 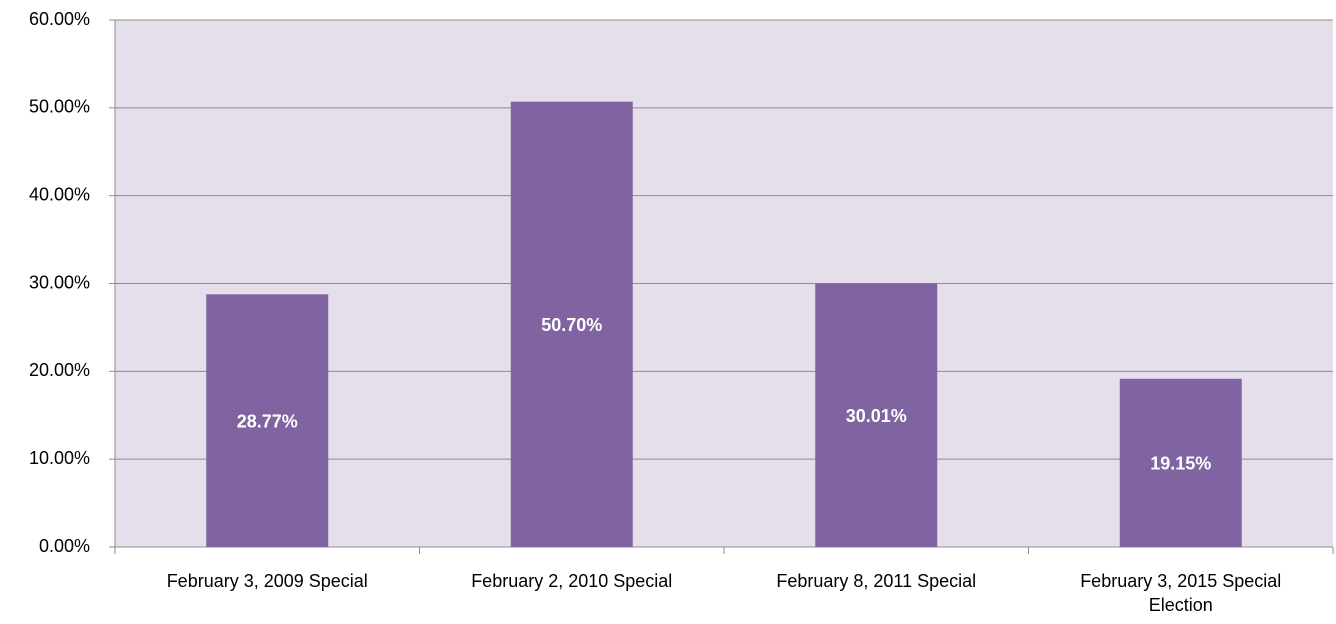 What do you see at coordinates (59, 194) in the screenshot?
I see `y-tick-label: 40.00%` at bounding box center [59, 194].